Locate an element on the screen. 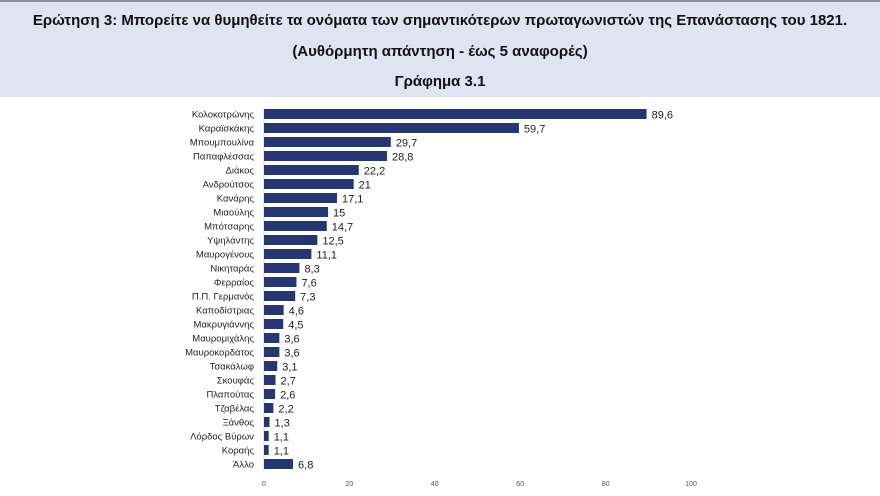  value-label: 21 is located at coordinates (365, 186).